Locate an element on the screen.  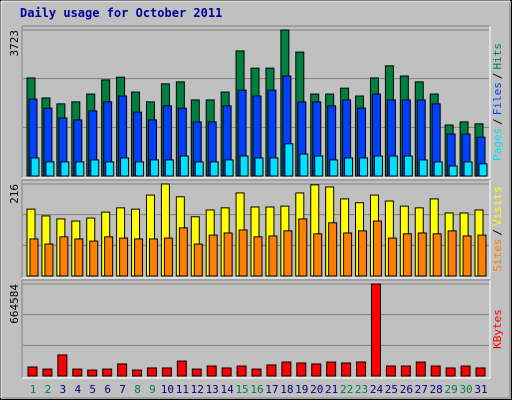
legend: Pages / Files / Hits is located at coordinates (497, 102).